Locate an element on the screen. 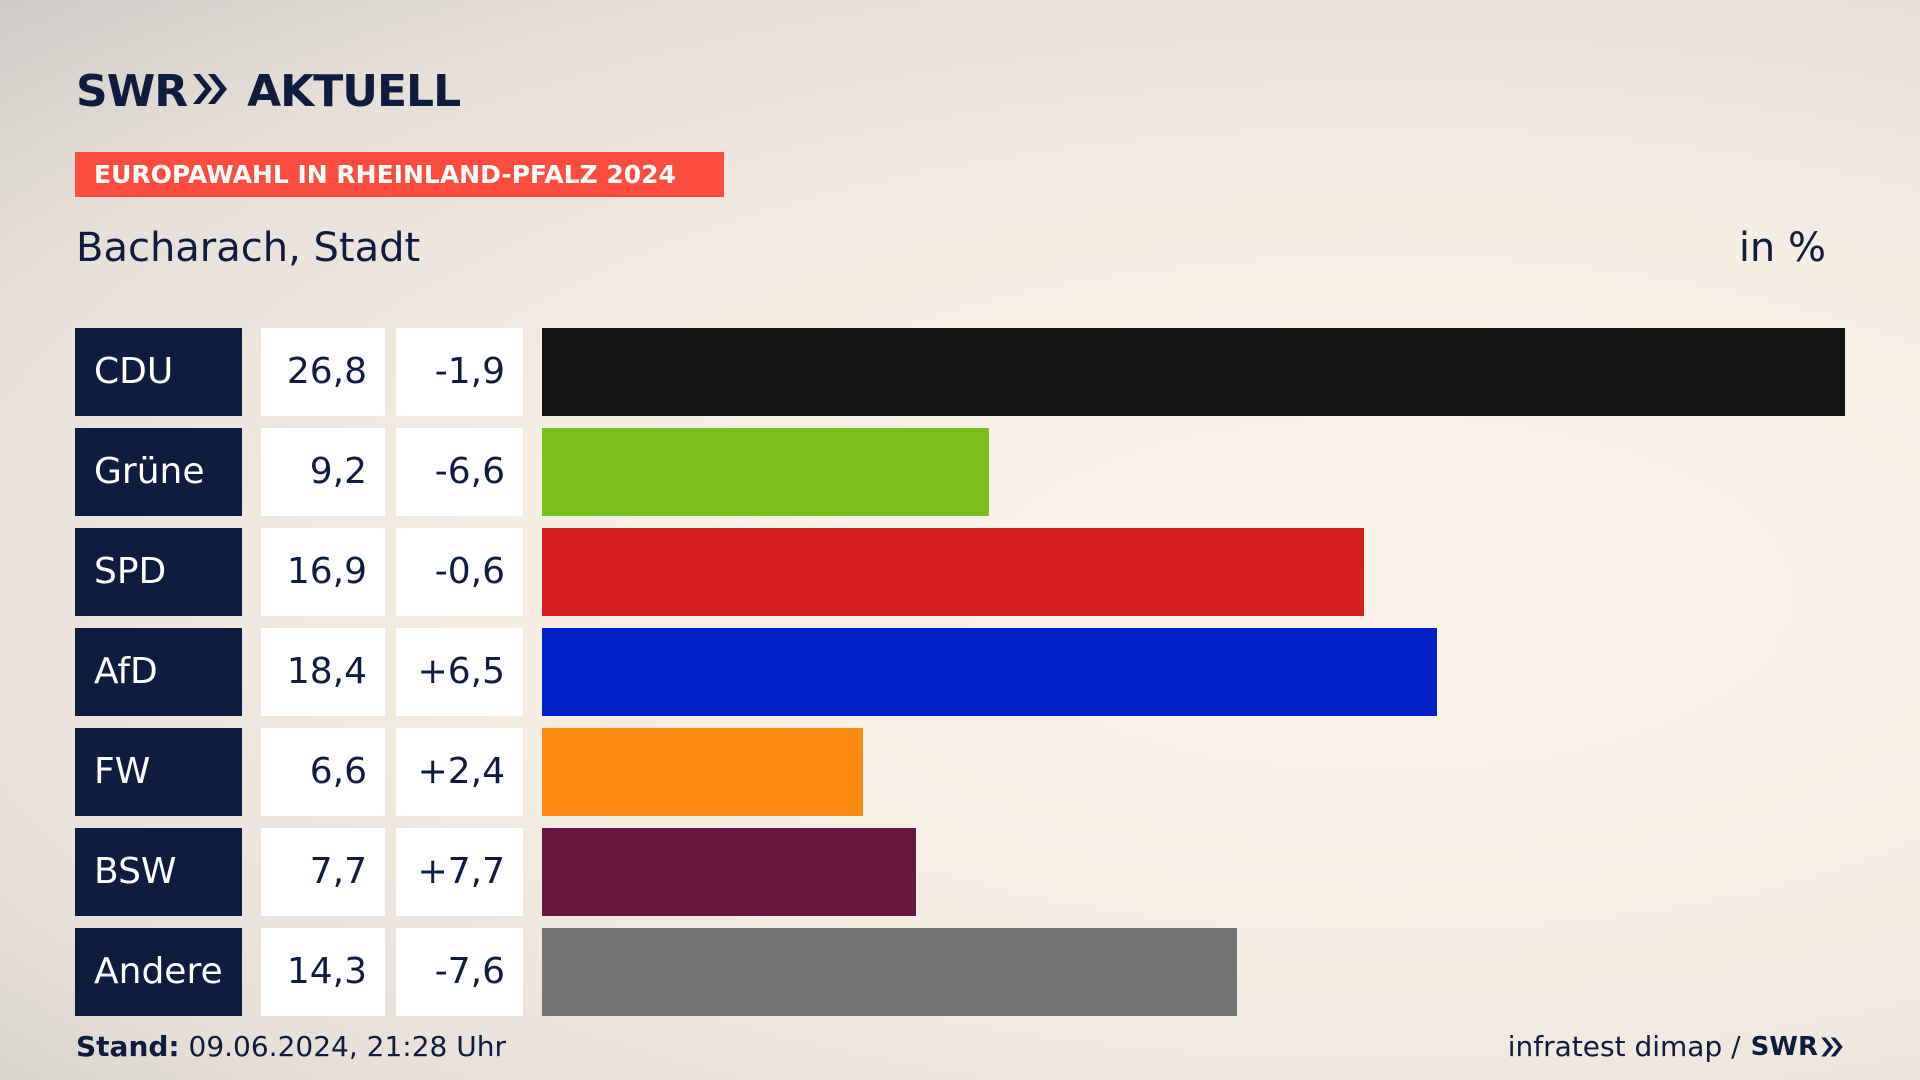  vote-change-value: -0,6 is located at coordinates (459, 572).